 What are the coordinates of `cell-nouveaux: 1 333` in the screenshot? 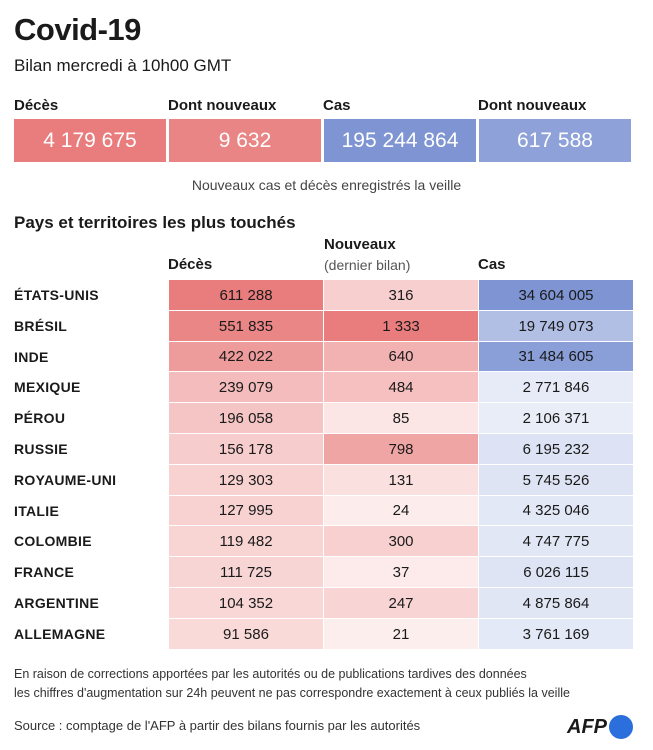 It's located at (401, 326).